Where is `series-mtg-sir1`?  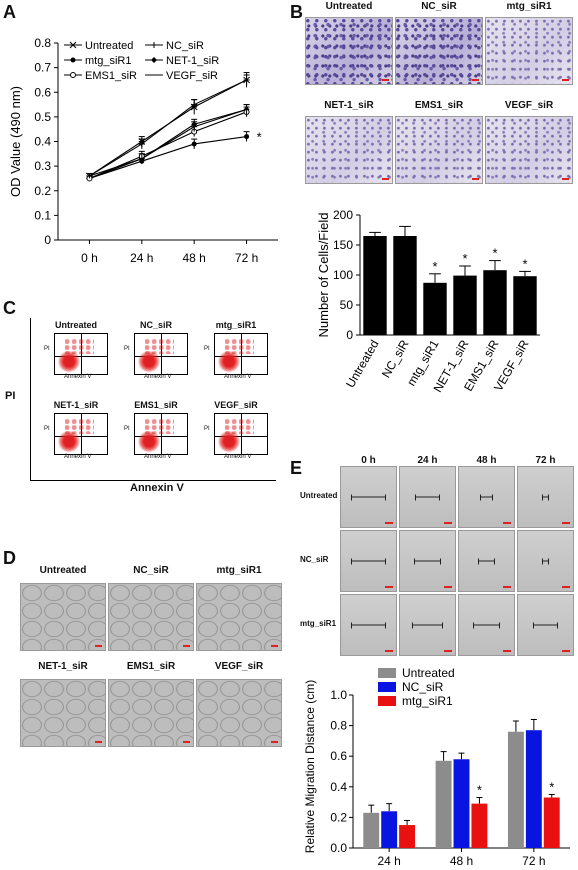 series-mtg-sir1 is located at coordinates (168, 156).